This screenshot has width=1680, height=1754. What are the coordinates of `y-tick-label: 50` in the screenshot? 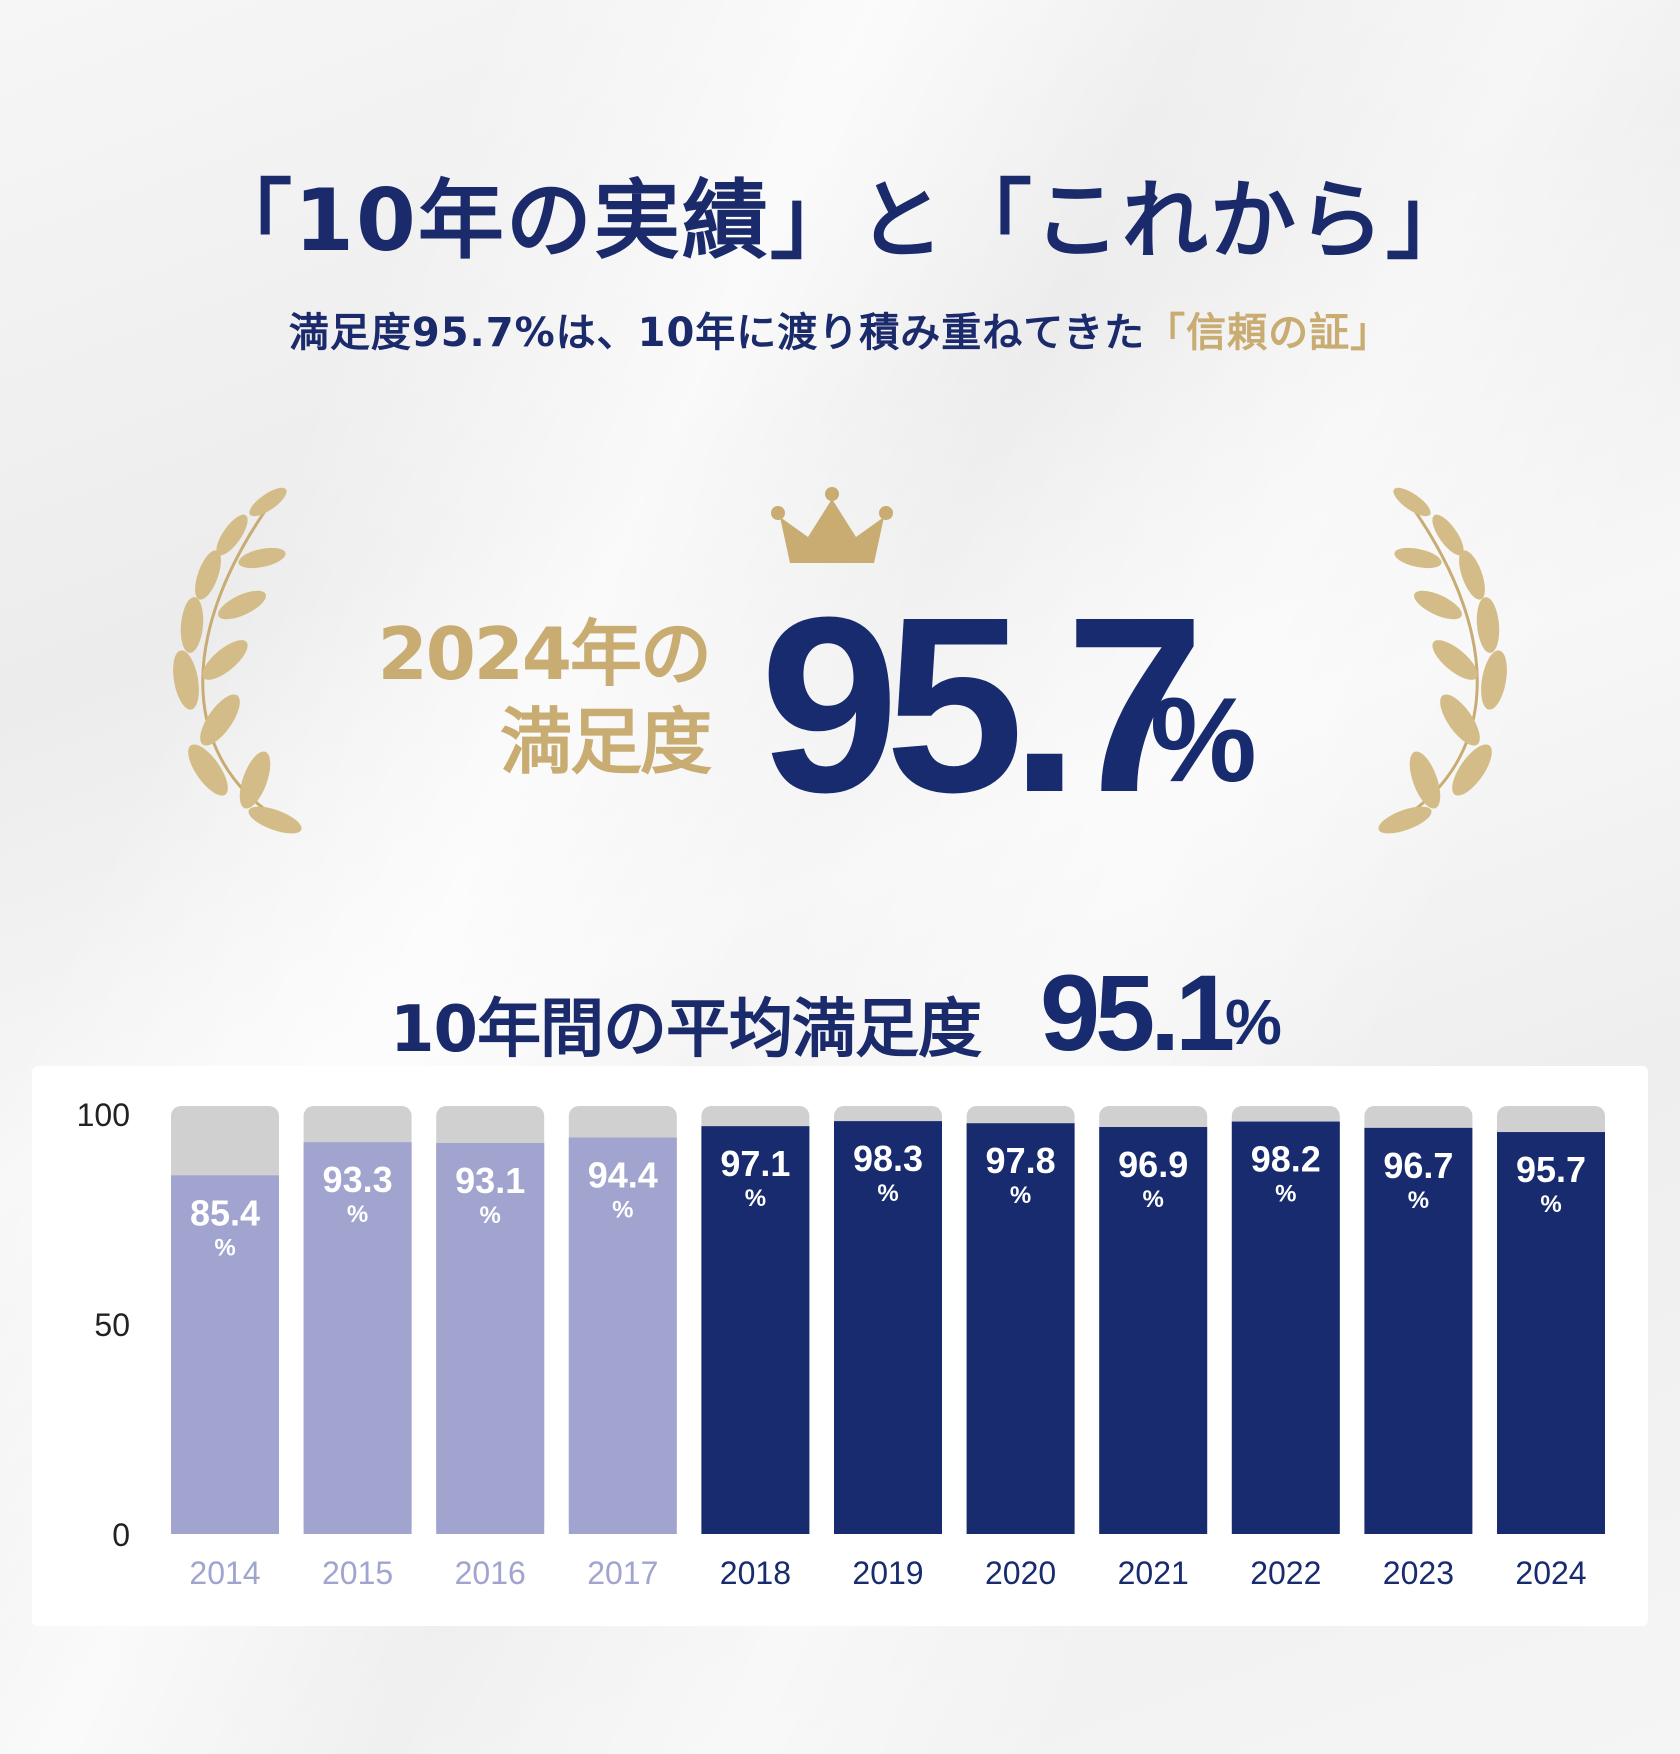 It's located at (112, 1325).